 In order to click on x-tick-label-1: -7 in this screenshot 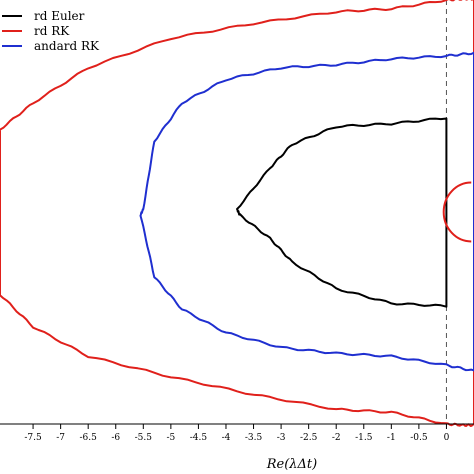, I will do `click(60, 438)`.